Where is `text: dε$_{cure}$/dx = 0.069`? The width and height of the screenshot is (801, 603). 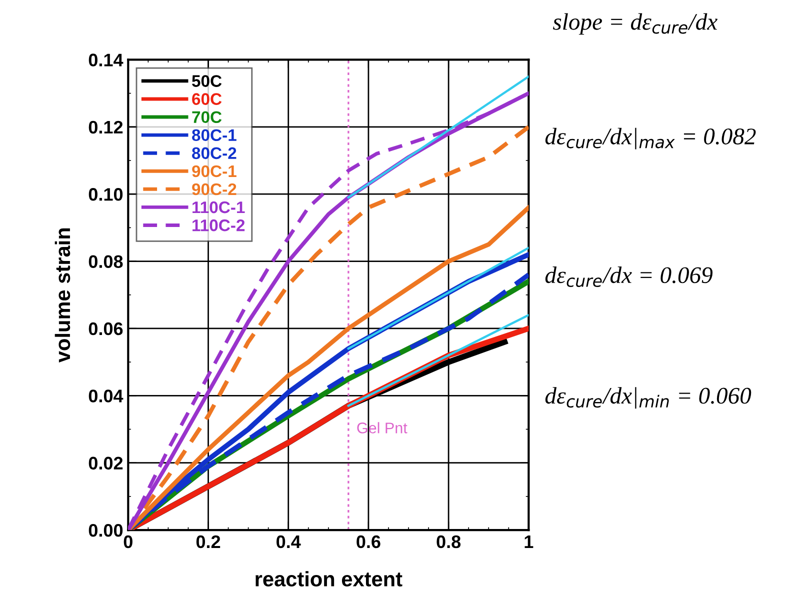
text: dε$_{cure}$/dx = 0.069 is located at coordinates (629, 277).